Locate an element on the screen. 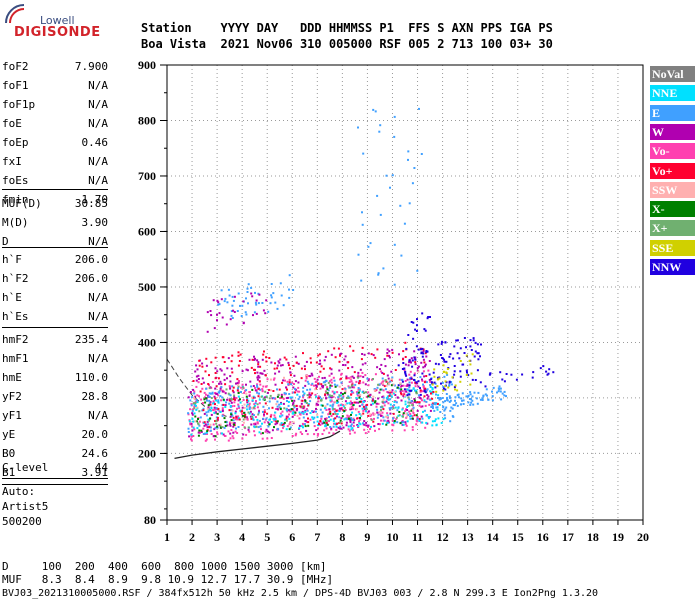 This screenshot has width=700, height=600. x-tick-label: 12 is located at coordinates (443, 537).